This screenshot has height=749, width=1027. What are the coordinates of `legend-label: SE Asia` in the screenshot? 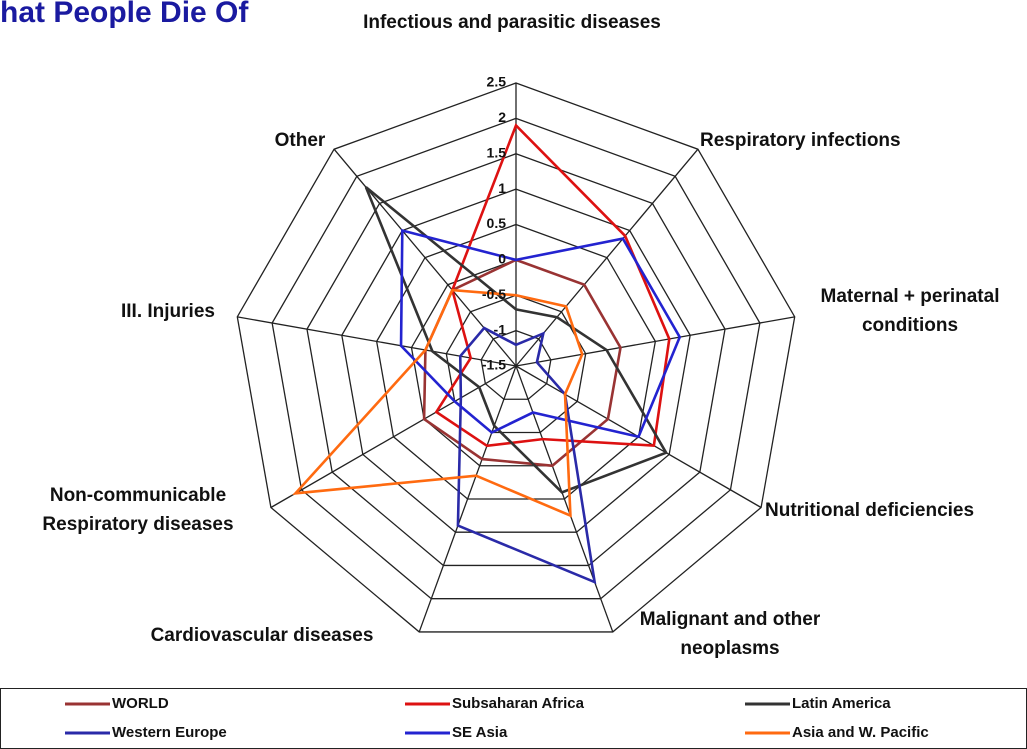 It's located at (480, 732).